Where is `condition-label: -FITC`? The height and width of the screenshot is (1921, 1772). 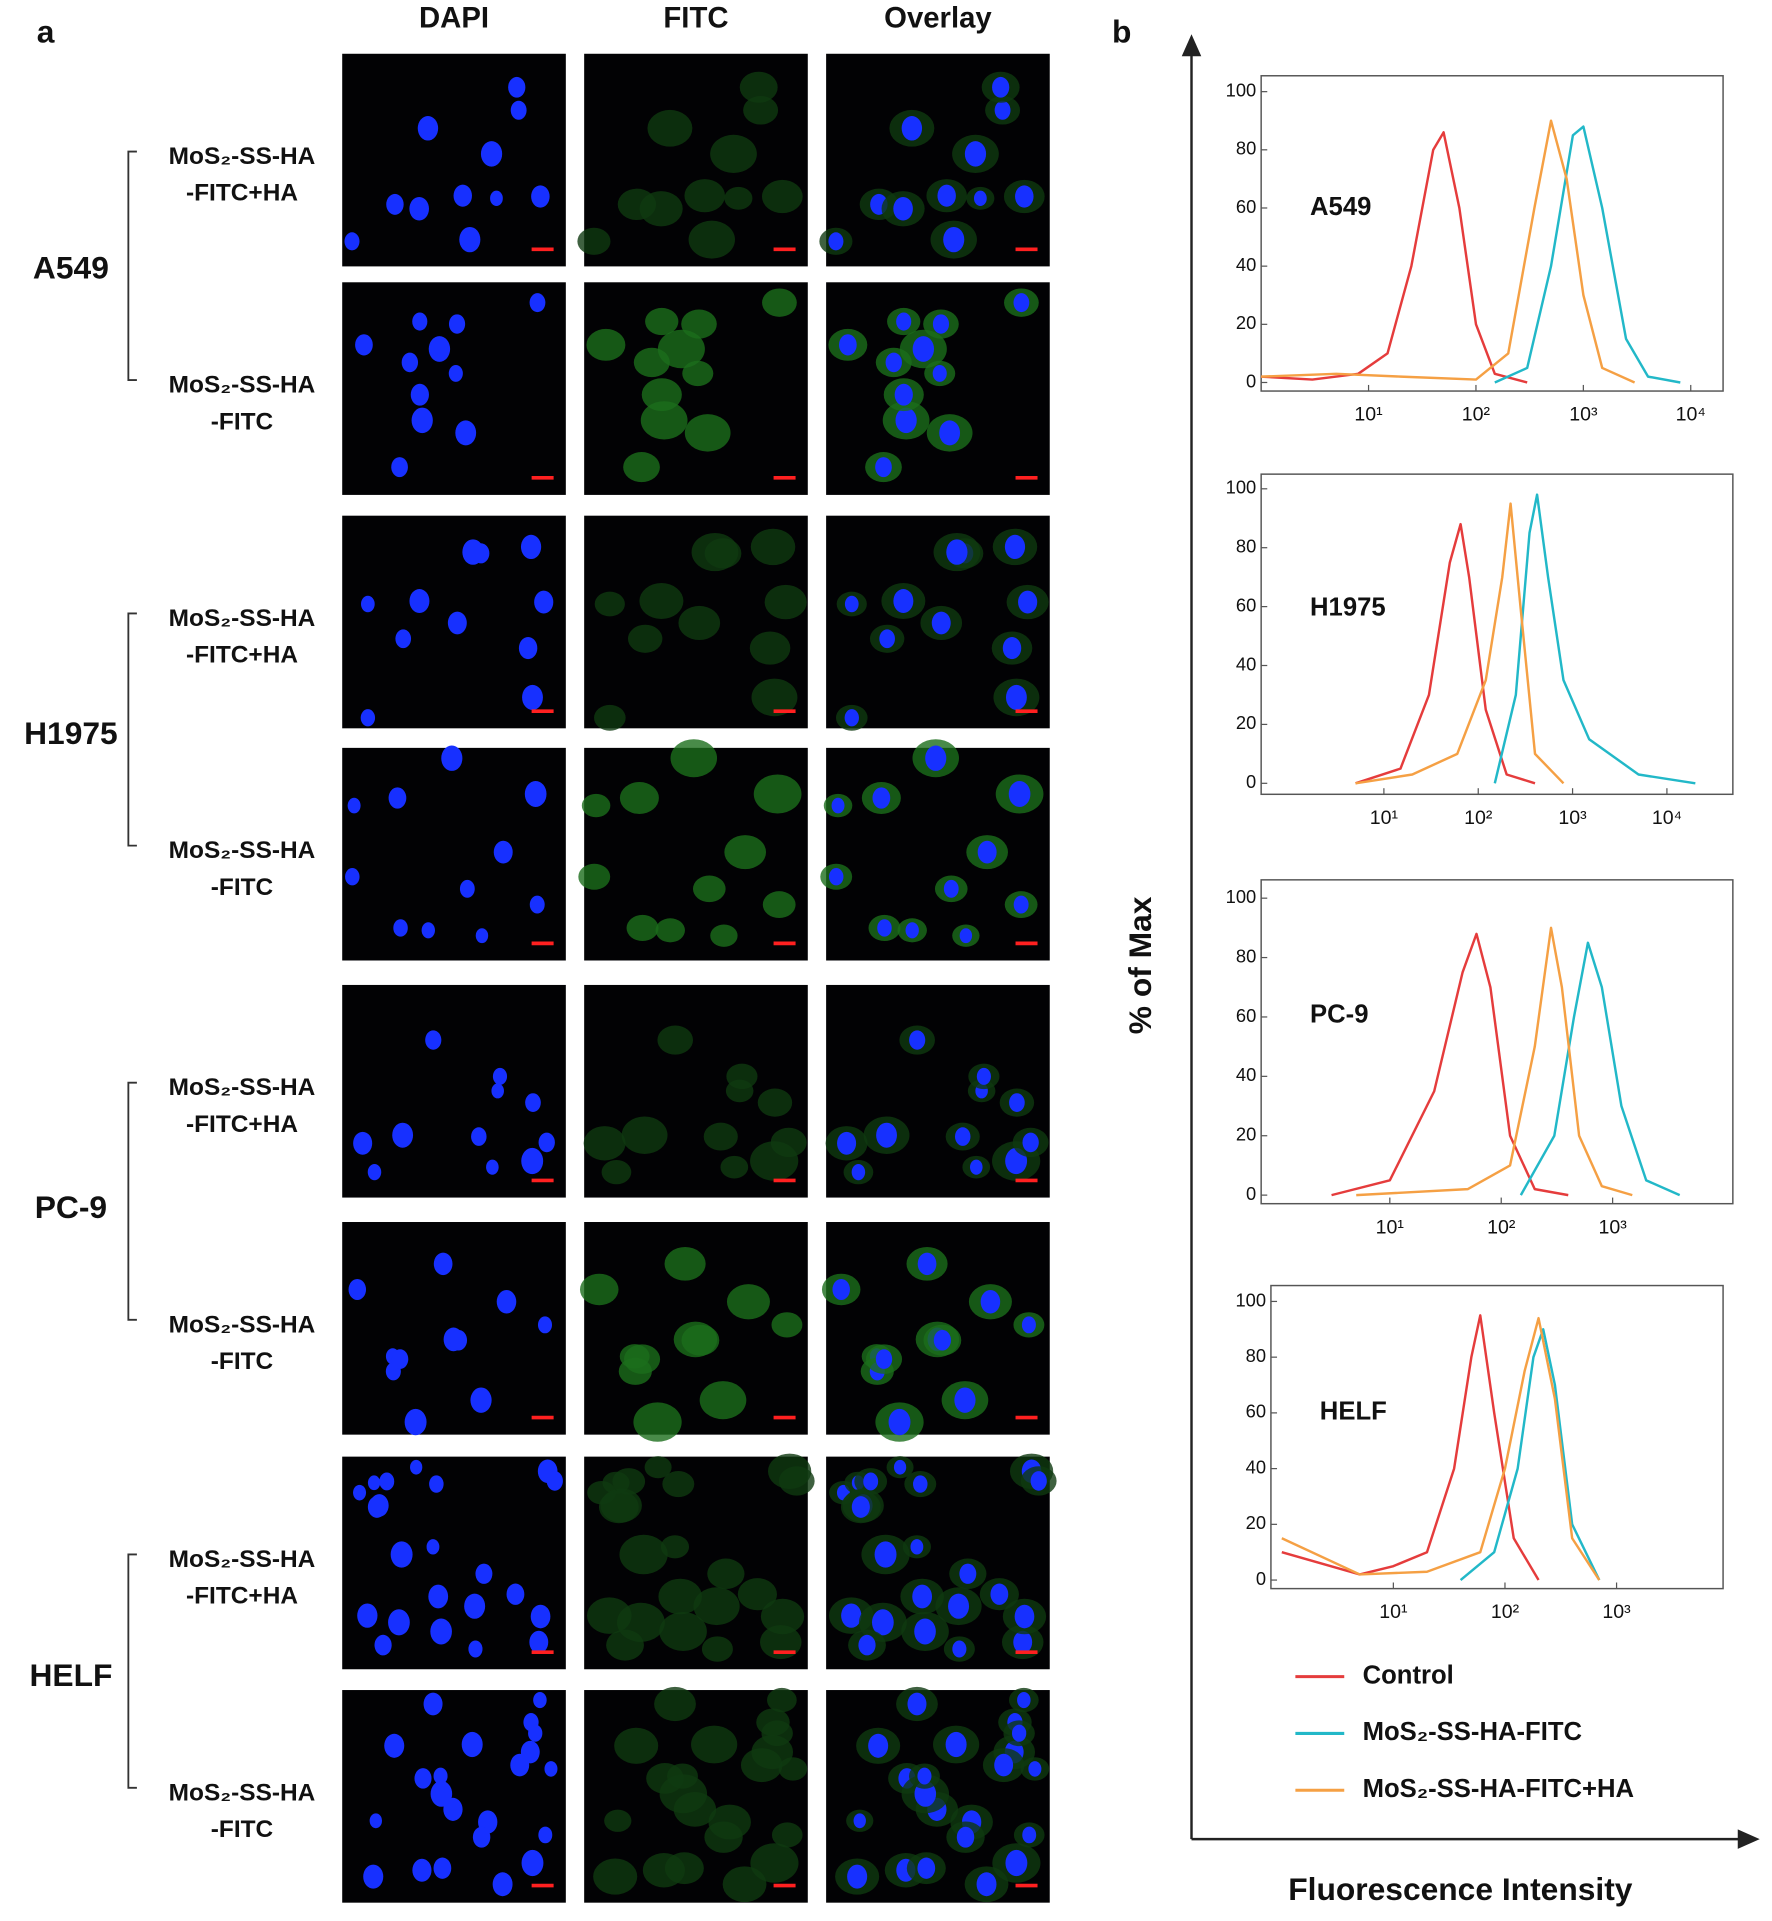
condition-label: -FITC is located at coordinates (242, 887).